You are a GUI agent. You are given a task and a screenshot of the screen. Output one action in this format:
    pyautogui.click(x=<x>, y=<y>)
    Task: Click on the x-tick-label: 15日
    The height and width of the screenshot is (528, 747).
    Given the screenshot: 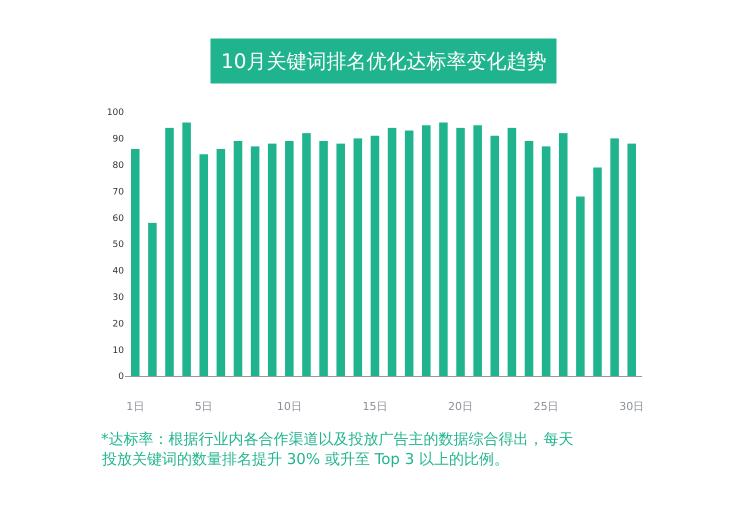 What is the action you would take?
    pyautogui.click(x=375, y=407)
    